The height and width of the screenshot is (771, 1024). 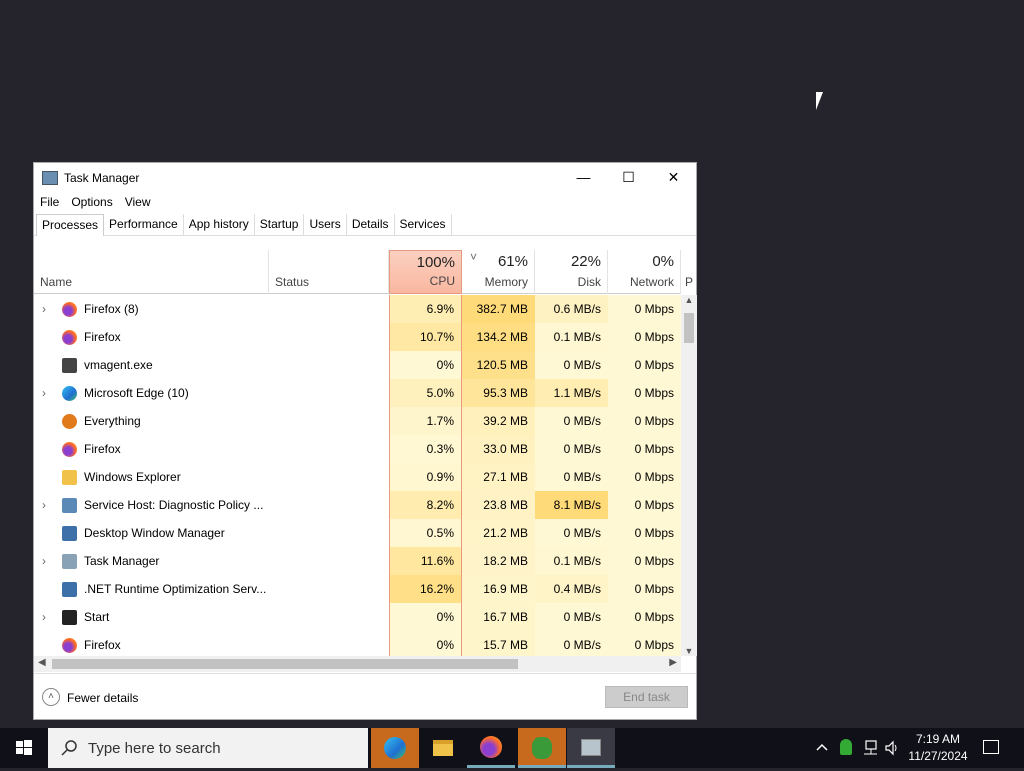 What do you see at coordinates (498, 421) in the screenshot?
I see `memory-cell: 39.2 MB` at bounding box center [498, 421].